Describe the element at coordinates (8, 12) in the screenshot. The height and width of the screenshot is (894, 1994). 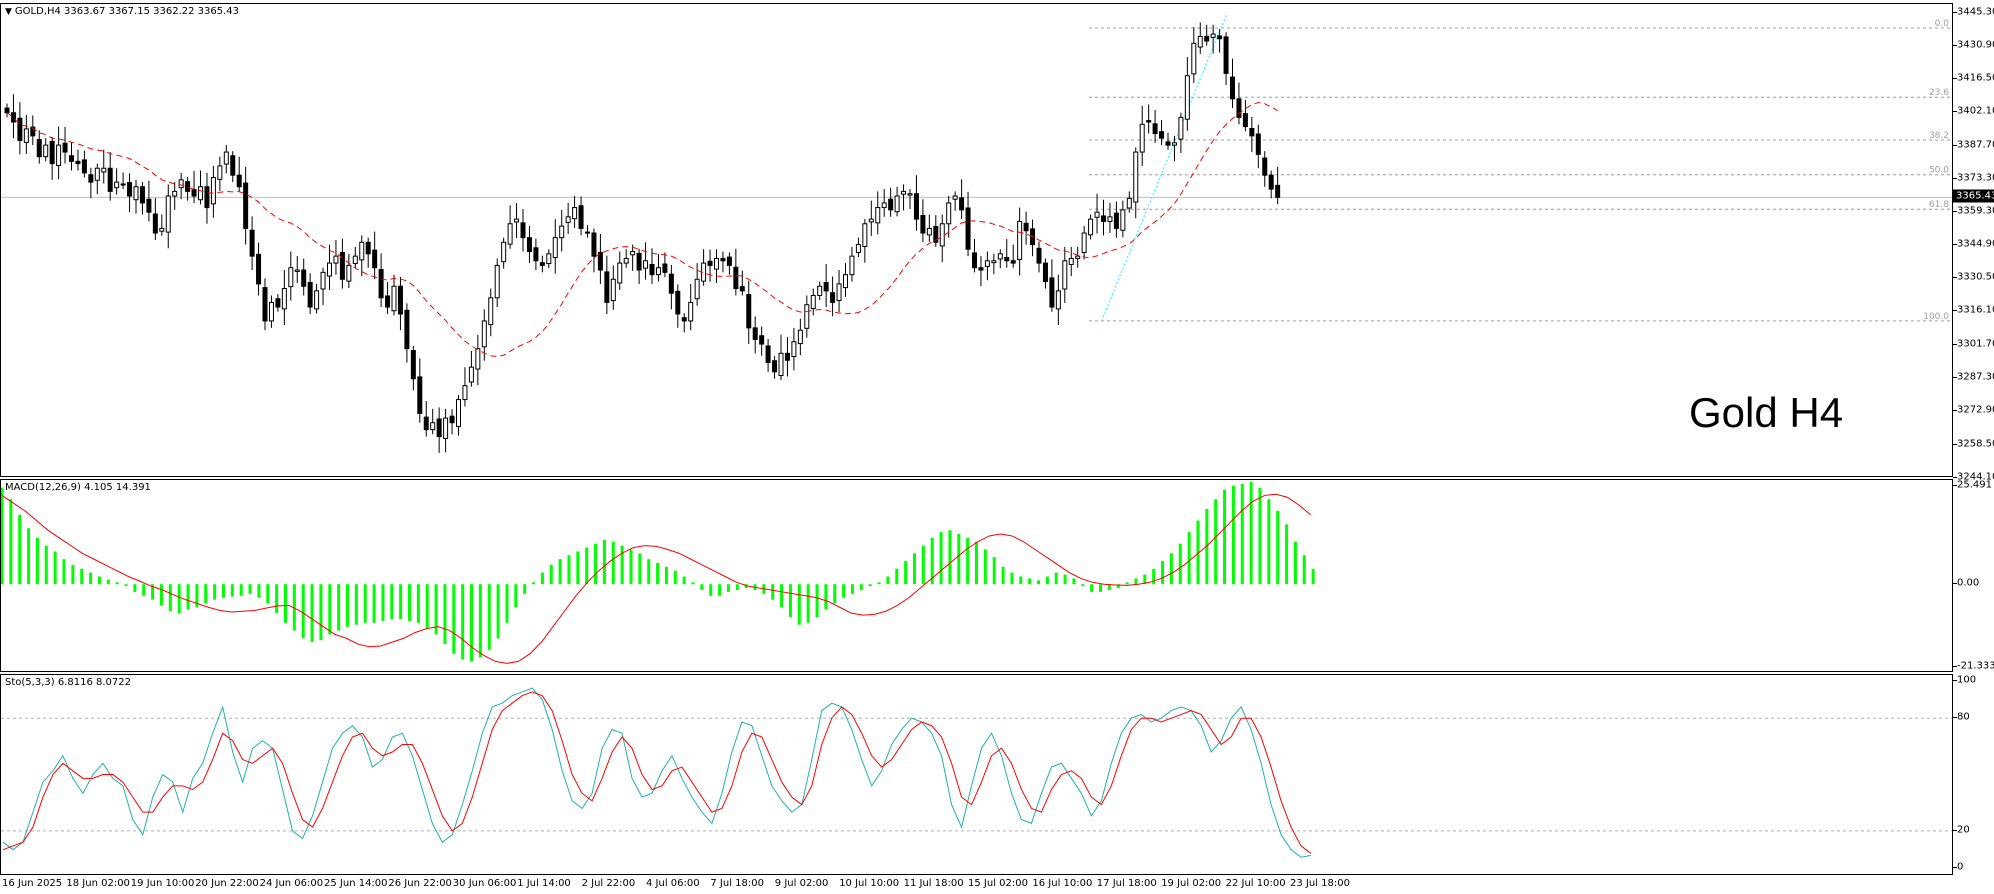
I see `dropdown-triangle-icon: ▼` at that location.